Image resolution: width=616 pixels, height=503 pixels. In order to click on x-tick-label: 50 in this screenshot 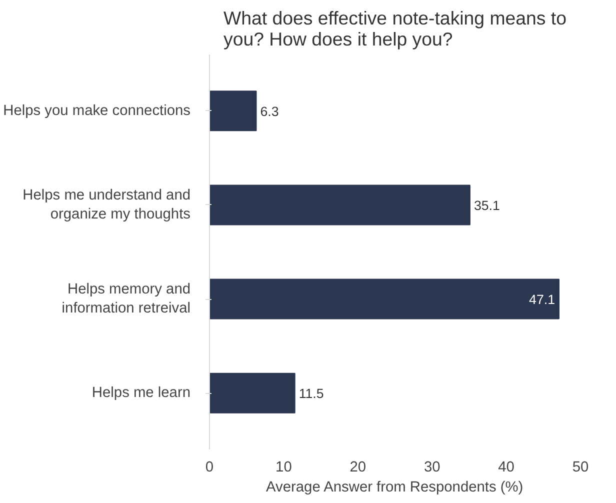, I will do `click(580, 468)`.